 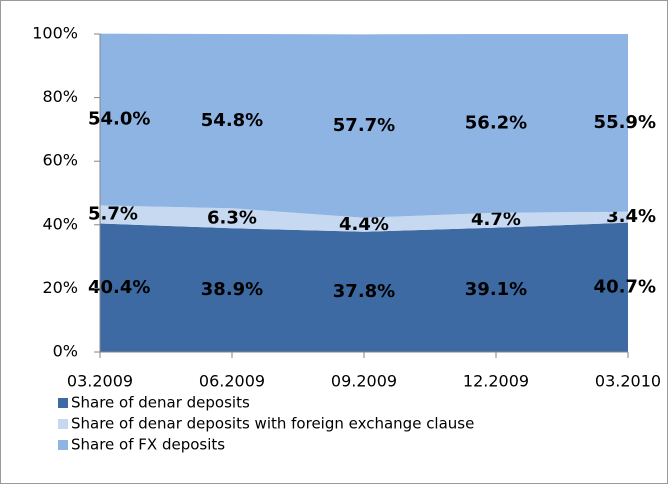 I want to click on value-label: 37.8%, so click(x=364, y=291).